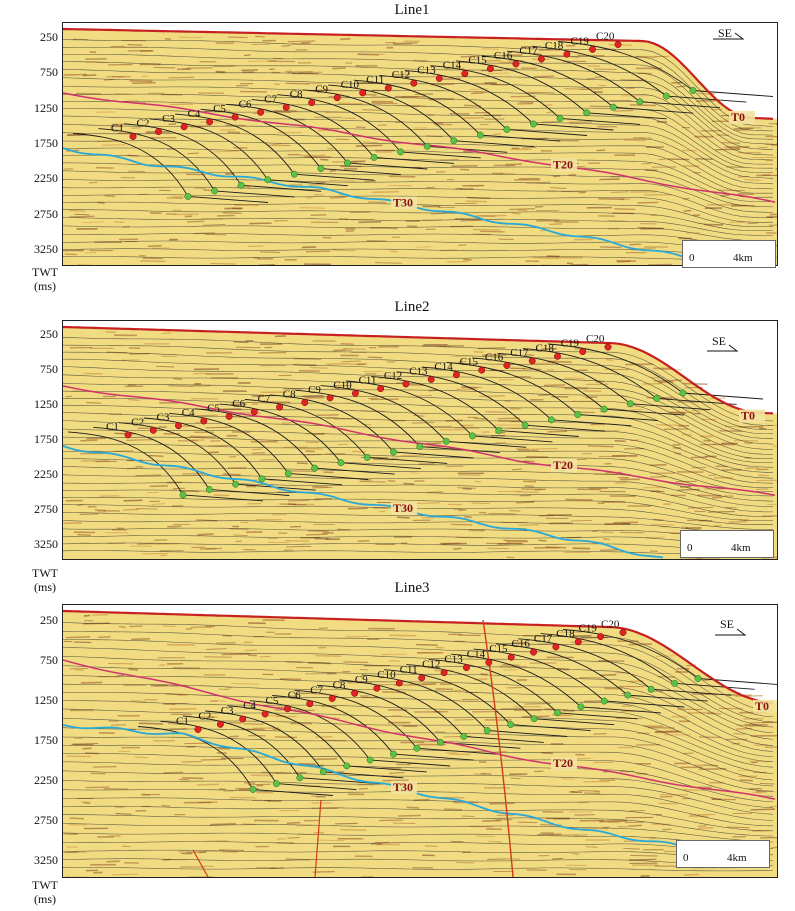 Image resolution: width=795 pixels, height=911 pixels. Describe the element at coordinates (46, 473) in the screenshot. I see `y-tick-label: 2250` at that location.